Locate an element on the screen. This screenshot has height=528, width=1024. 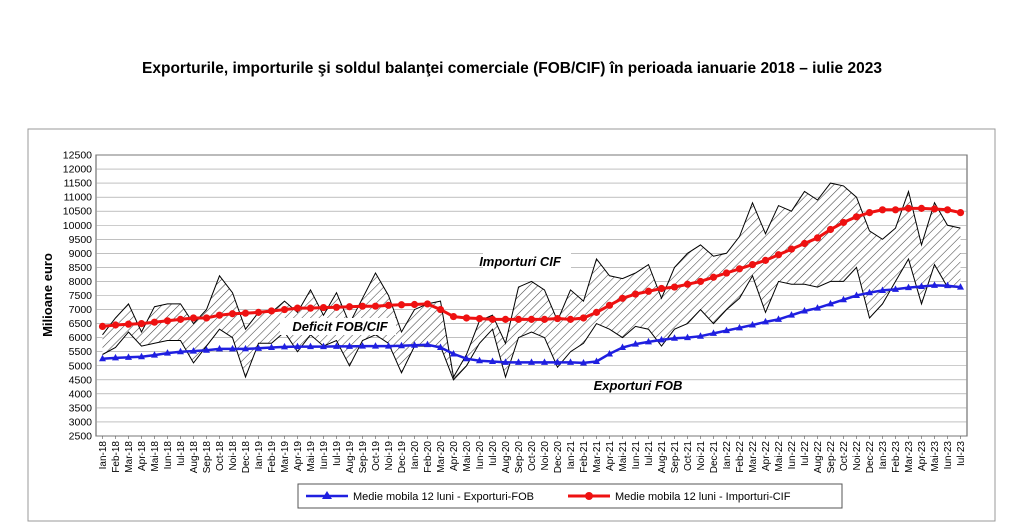
y-tick-label: 6000 is located at coordinates (81, 338).